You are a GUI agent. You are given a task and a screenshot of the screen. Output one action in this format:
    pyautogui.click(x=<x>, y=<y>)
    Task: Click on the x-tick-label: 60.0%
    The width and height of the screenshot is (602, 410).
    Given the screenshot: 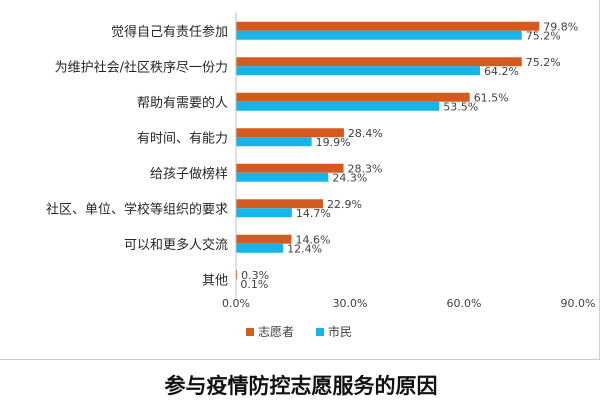 What is the action you would take?
    pyautogui.click(x=464, y=303)
    